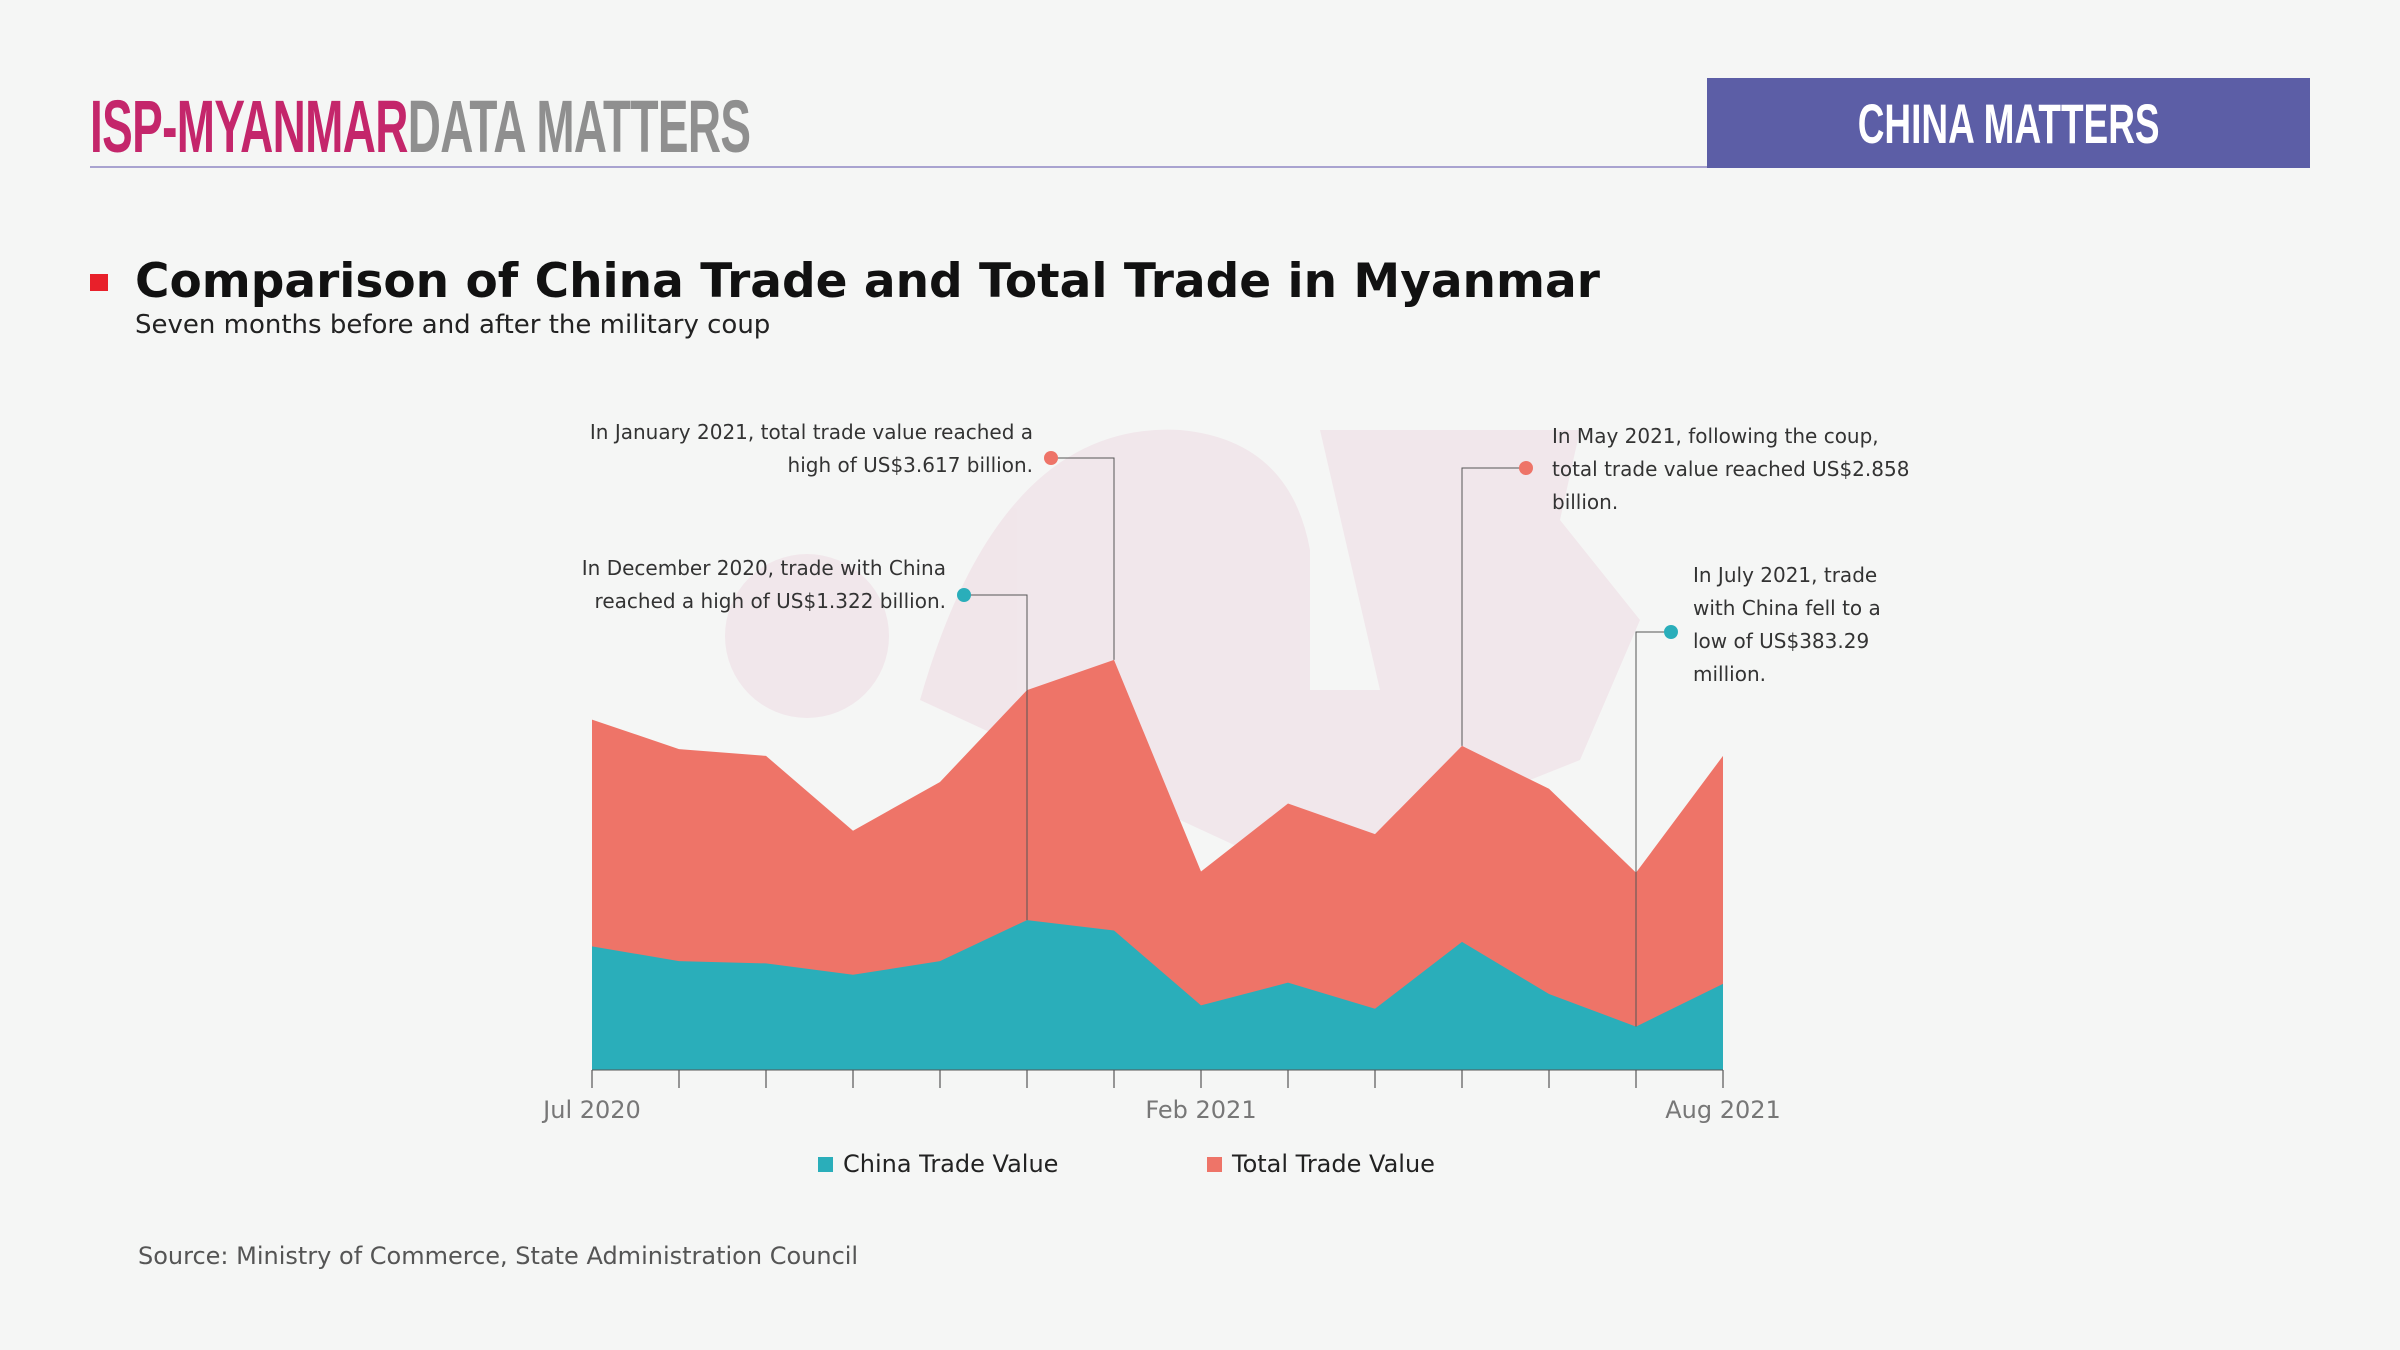 The width and height of the screenshot is (2400, 1350). I want to click on legend-total: Total Trade Value, so click(1321, 1164).